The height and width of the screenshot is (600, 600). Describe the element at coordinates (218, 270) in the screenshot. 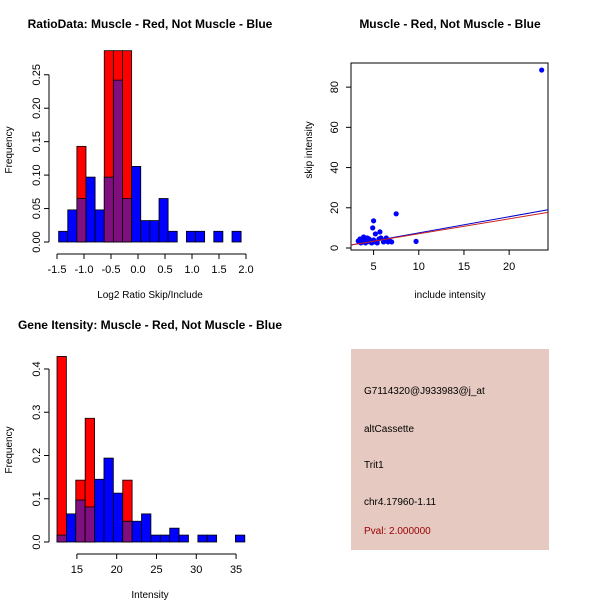

I see `x-tick-label: 1.5` at that location.